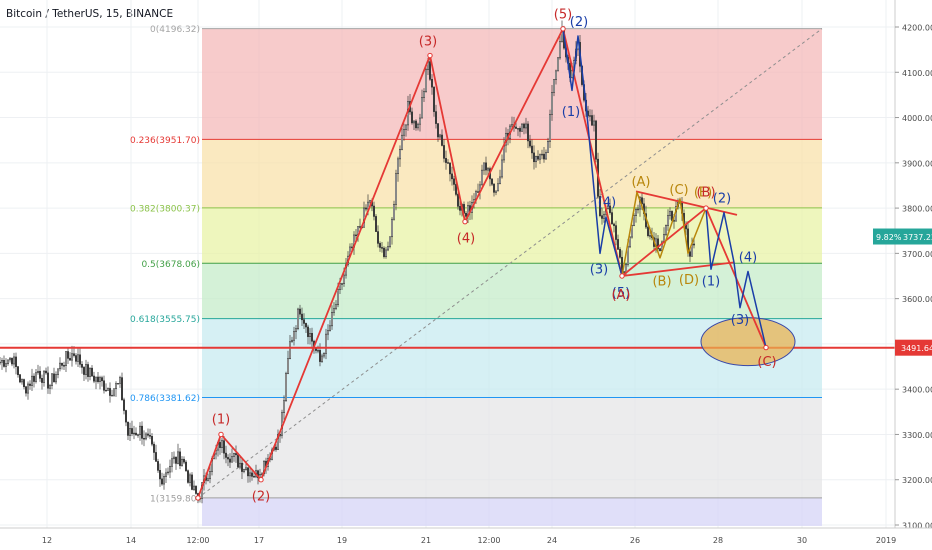 Image resolution: width=932 pixels, height=550 pixels. Describe the element at coordinates (917, 435) in the screenshot. I see `price-tick-label-2: 3300.00` at that location.